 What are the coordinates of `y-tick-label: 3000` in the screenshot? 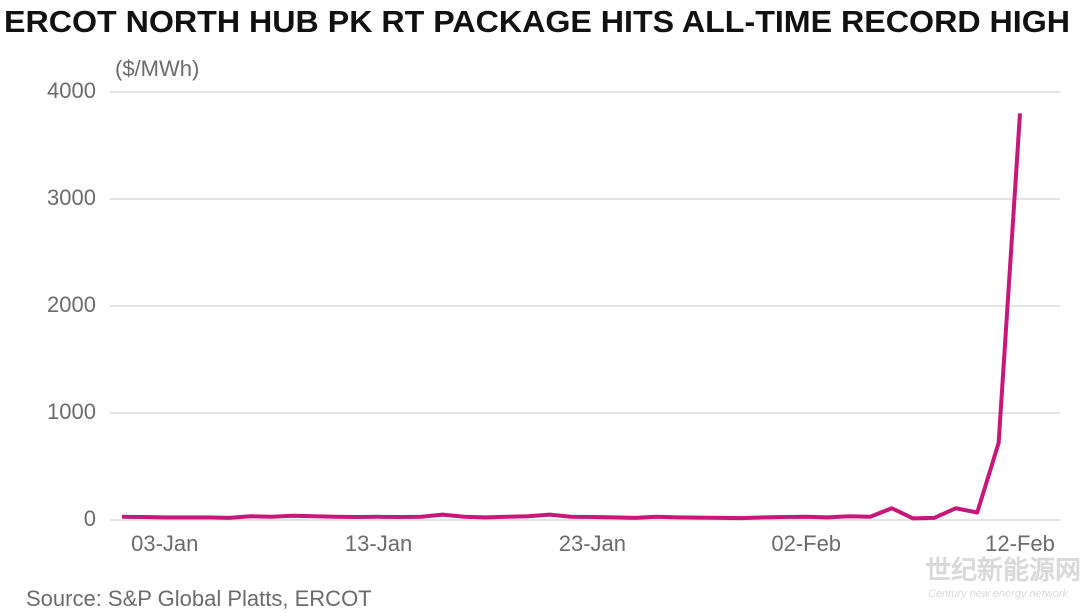 It's located at (71, 197).